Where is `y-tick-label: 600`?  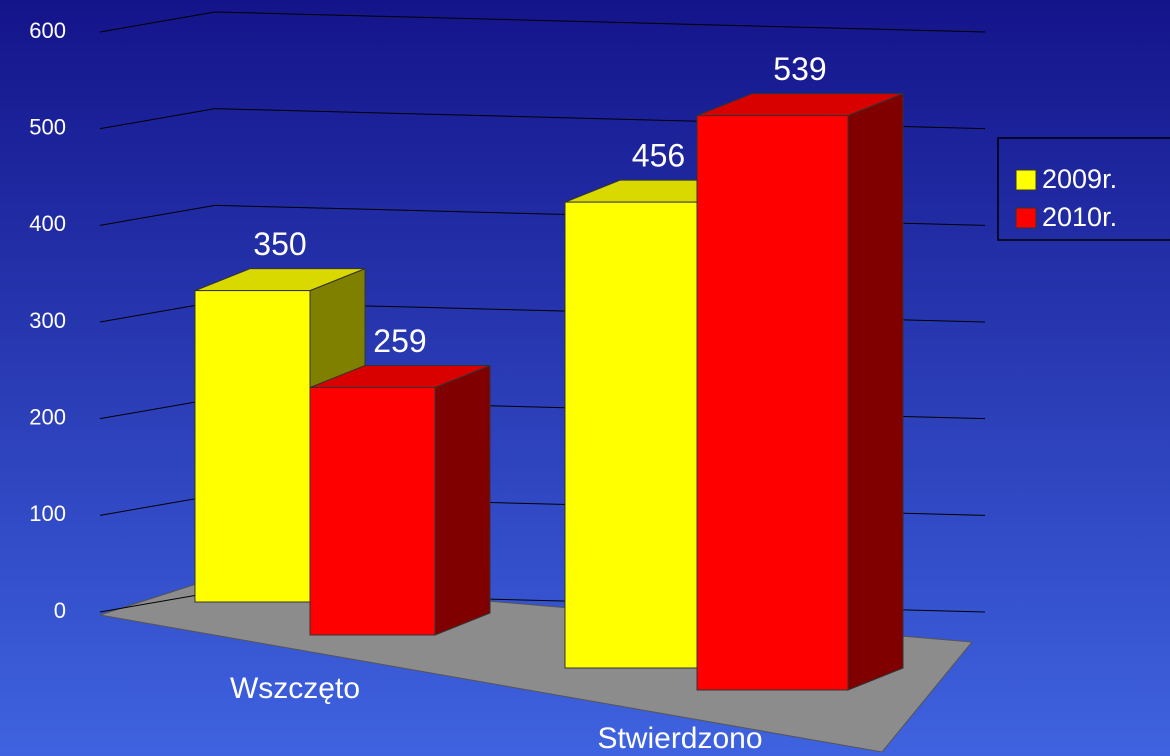 y-tick-label: 600 is located at coordinates (47, 30).